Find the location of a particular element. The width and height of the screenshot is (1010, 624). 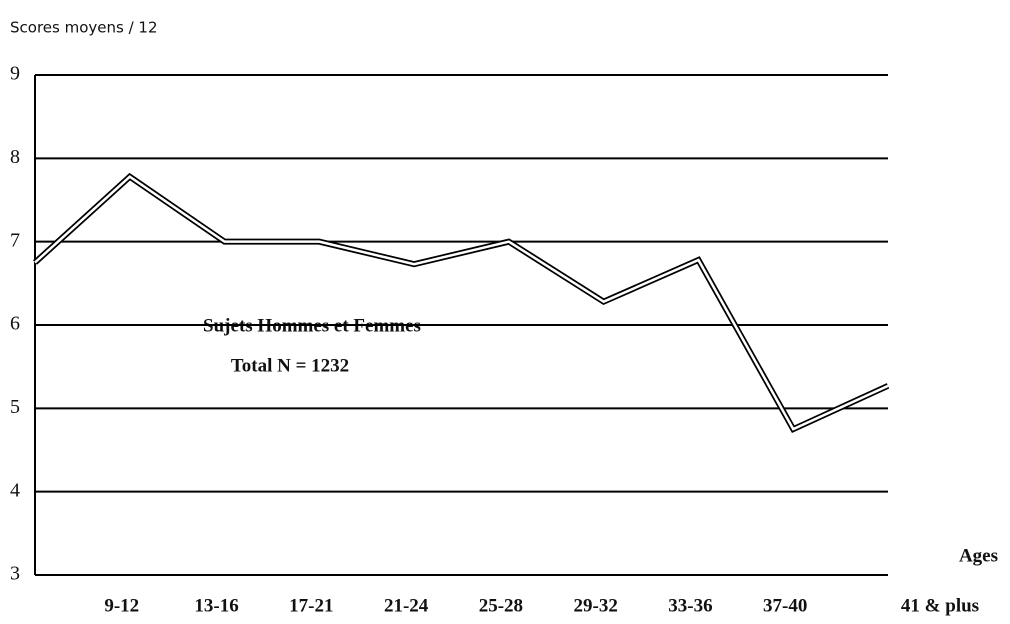

y-tick-label: 6 is located at coordinates (15, 324).